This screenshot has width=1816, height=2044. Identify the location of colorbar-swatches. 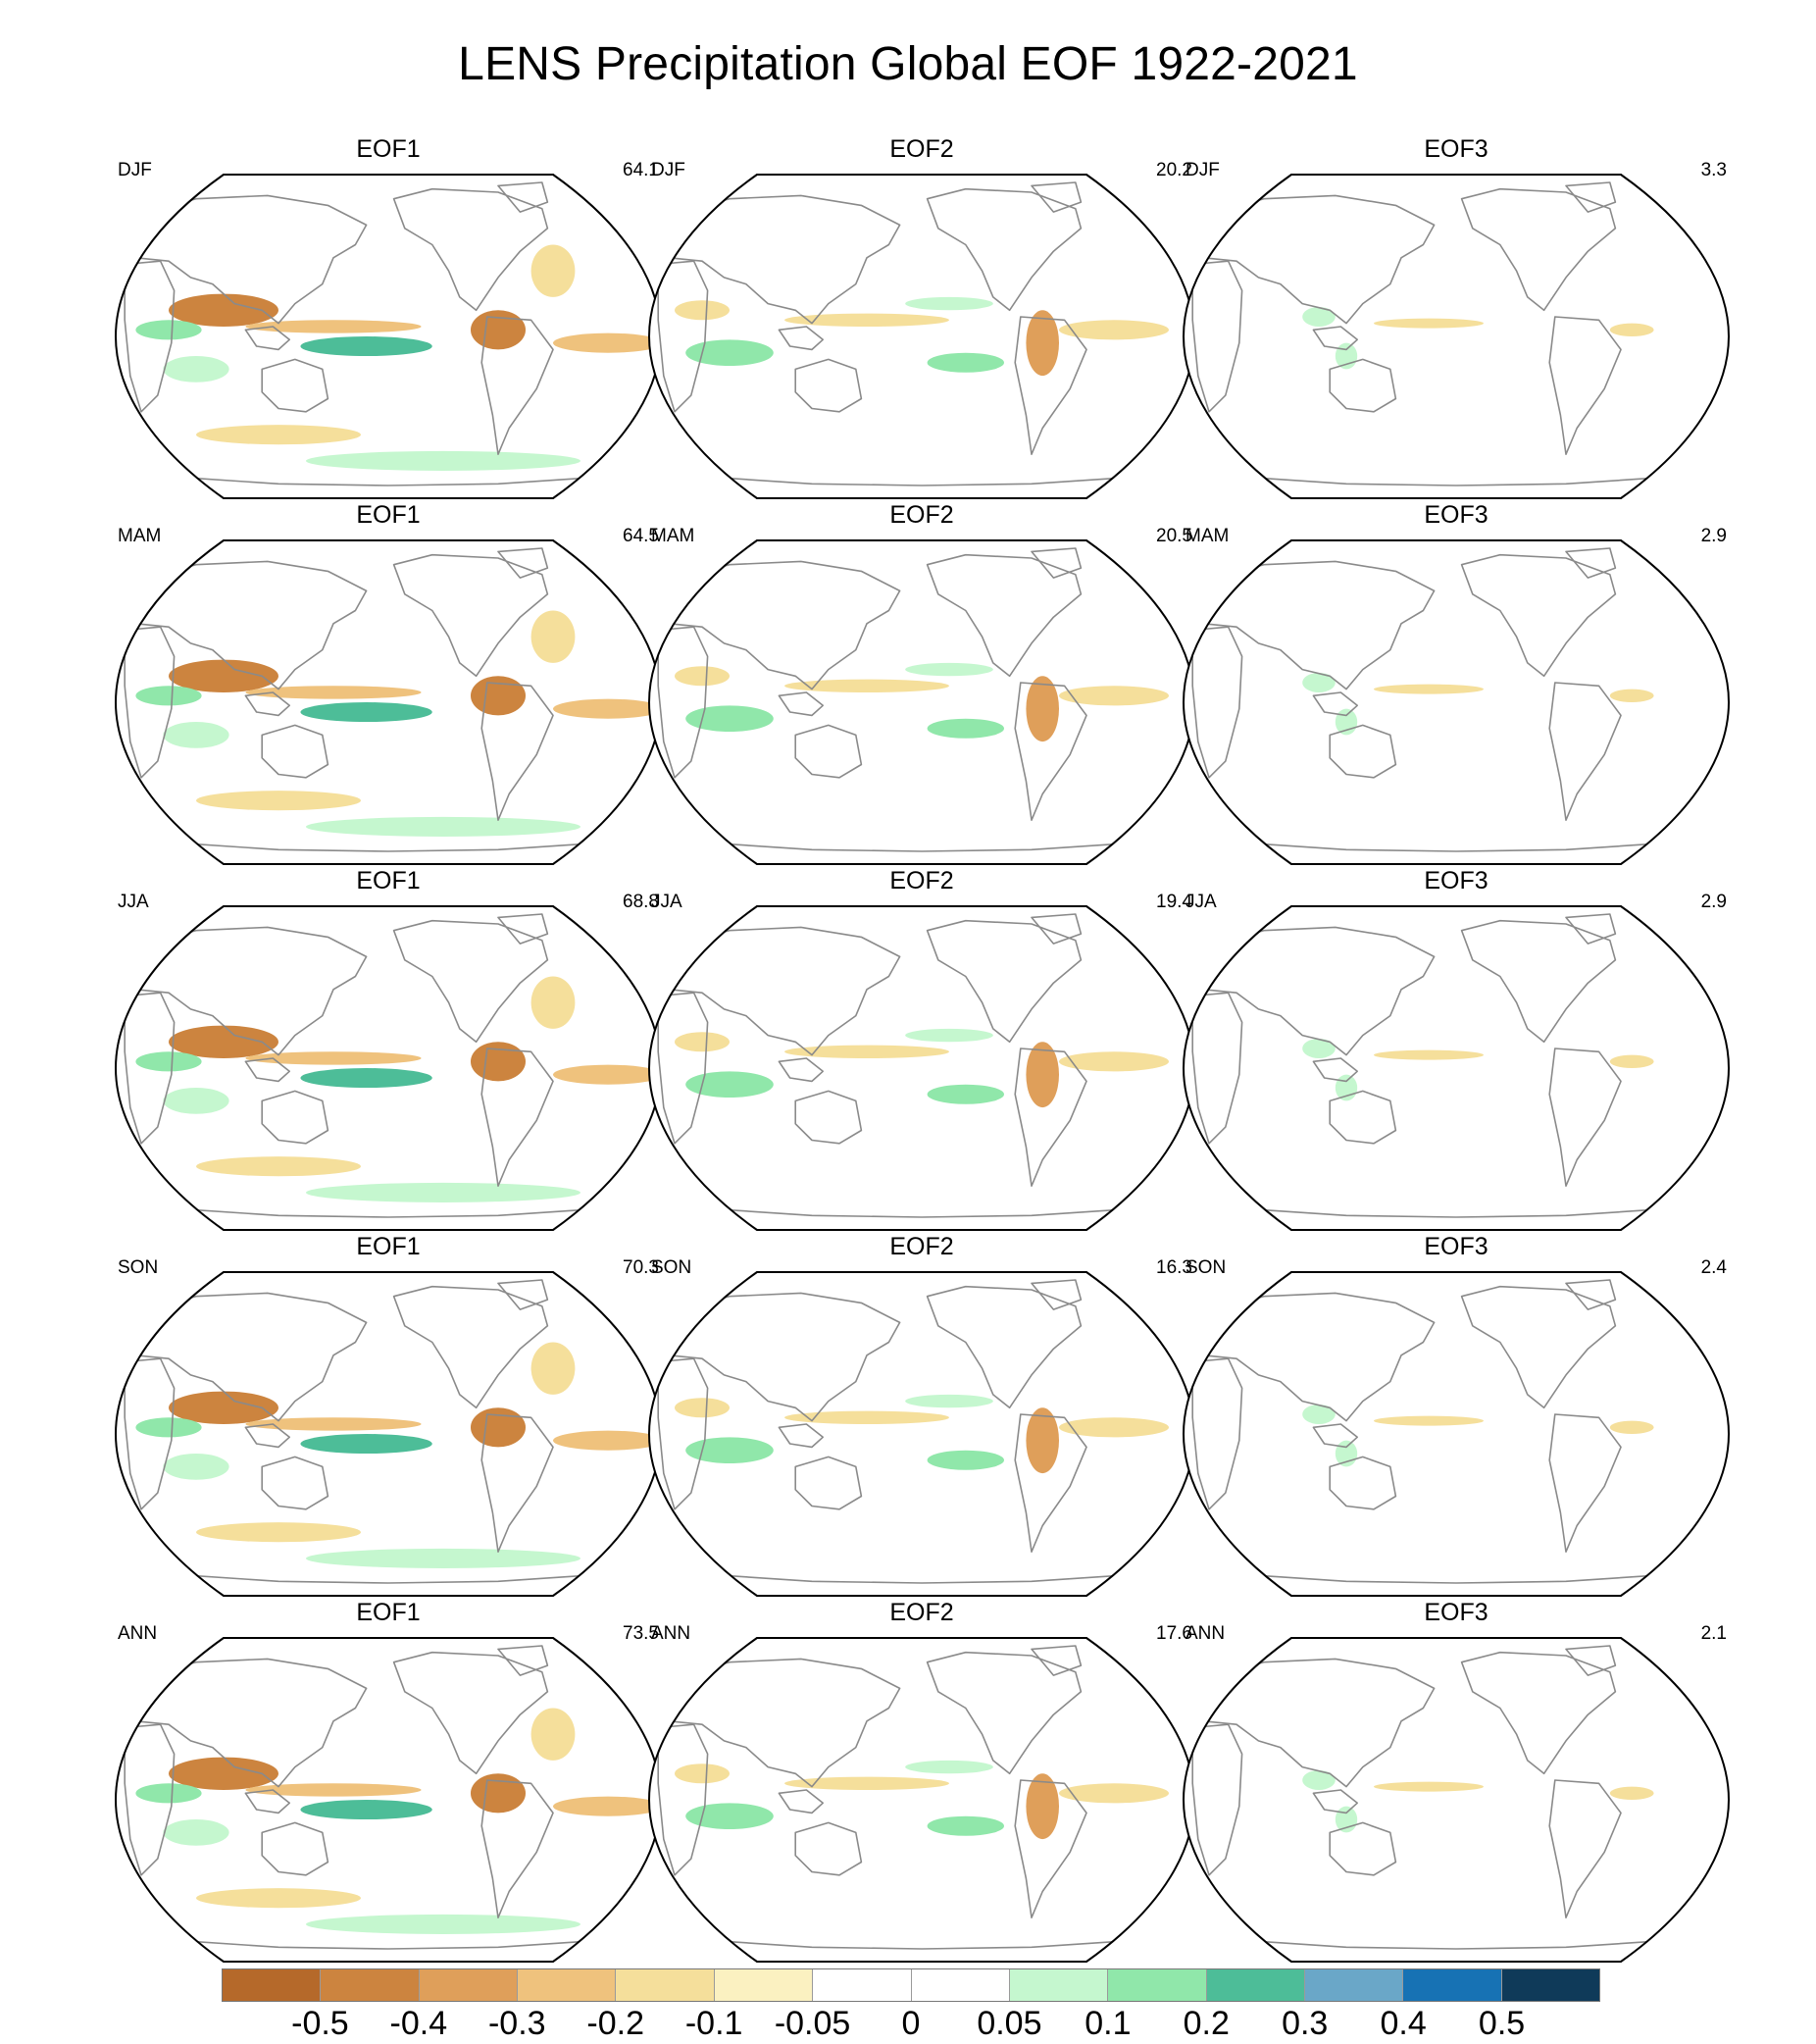
(911, 1985).